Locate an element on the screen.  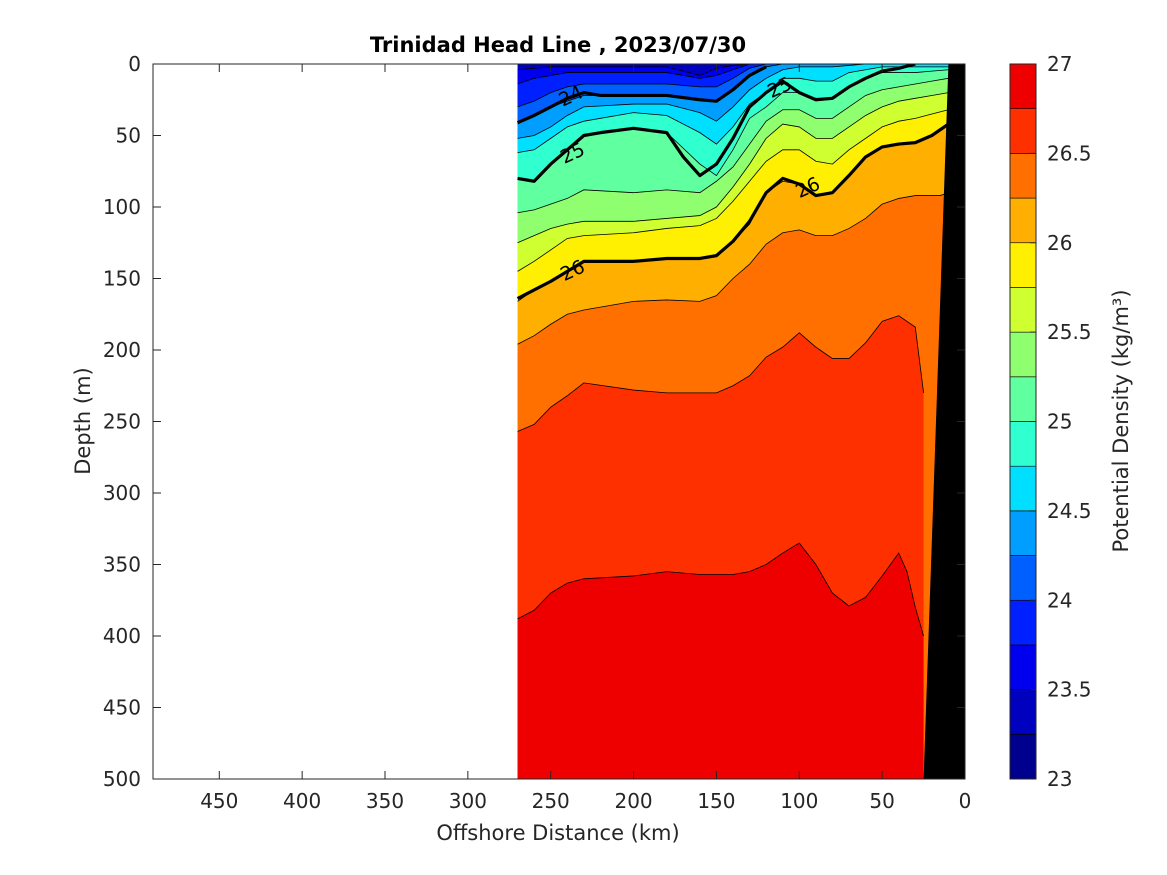
colorbar-tick-label: 26 is located at coordinates (1059, 243).